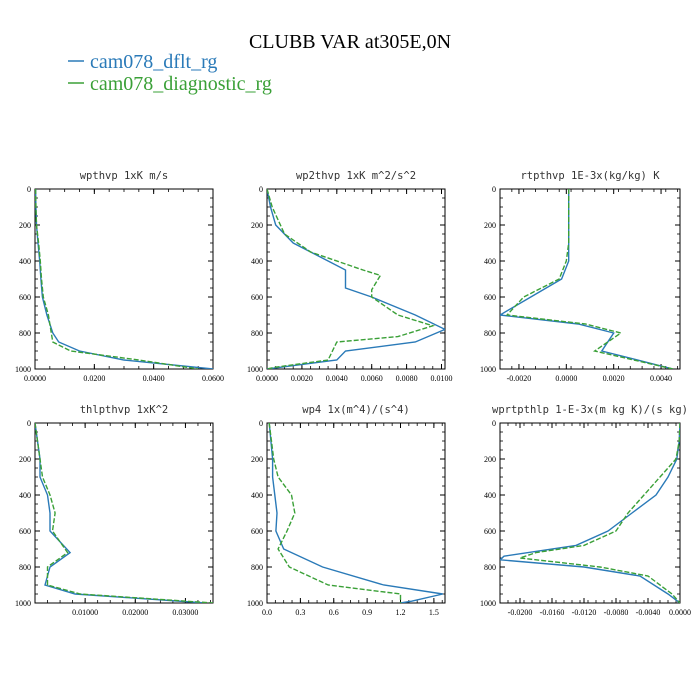 The width and height of the screenshot is (700, 700). I want to click on panel-title: wp2thvp 1xK m^2/s^2, so click(356, 176).